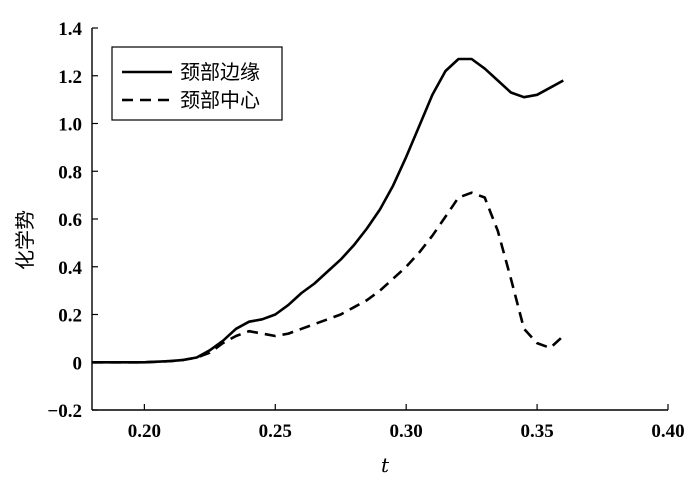 The image size is (700, 482). Describe the element at coordinates (275, 431) in the screenshot. I see `x-tick-label: 0.25` at that location.